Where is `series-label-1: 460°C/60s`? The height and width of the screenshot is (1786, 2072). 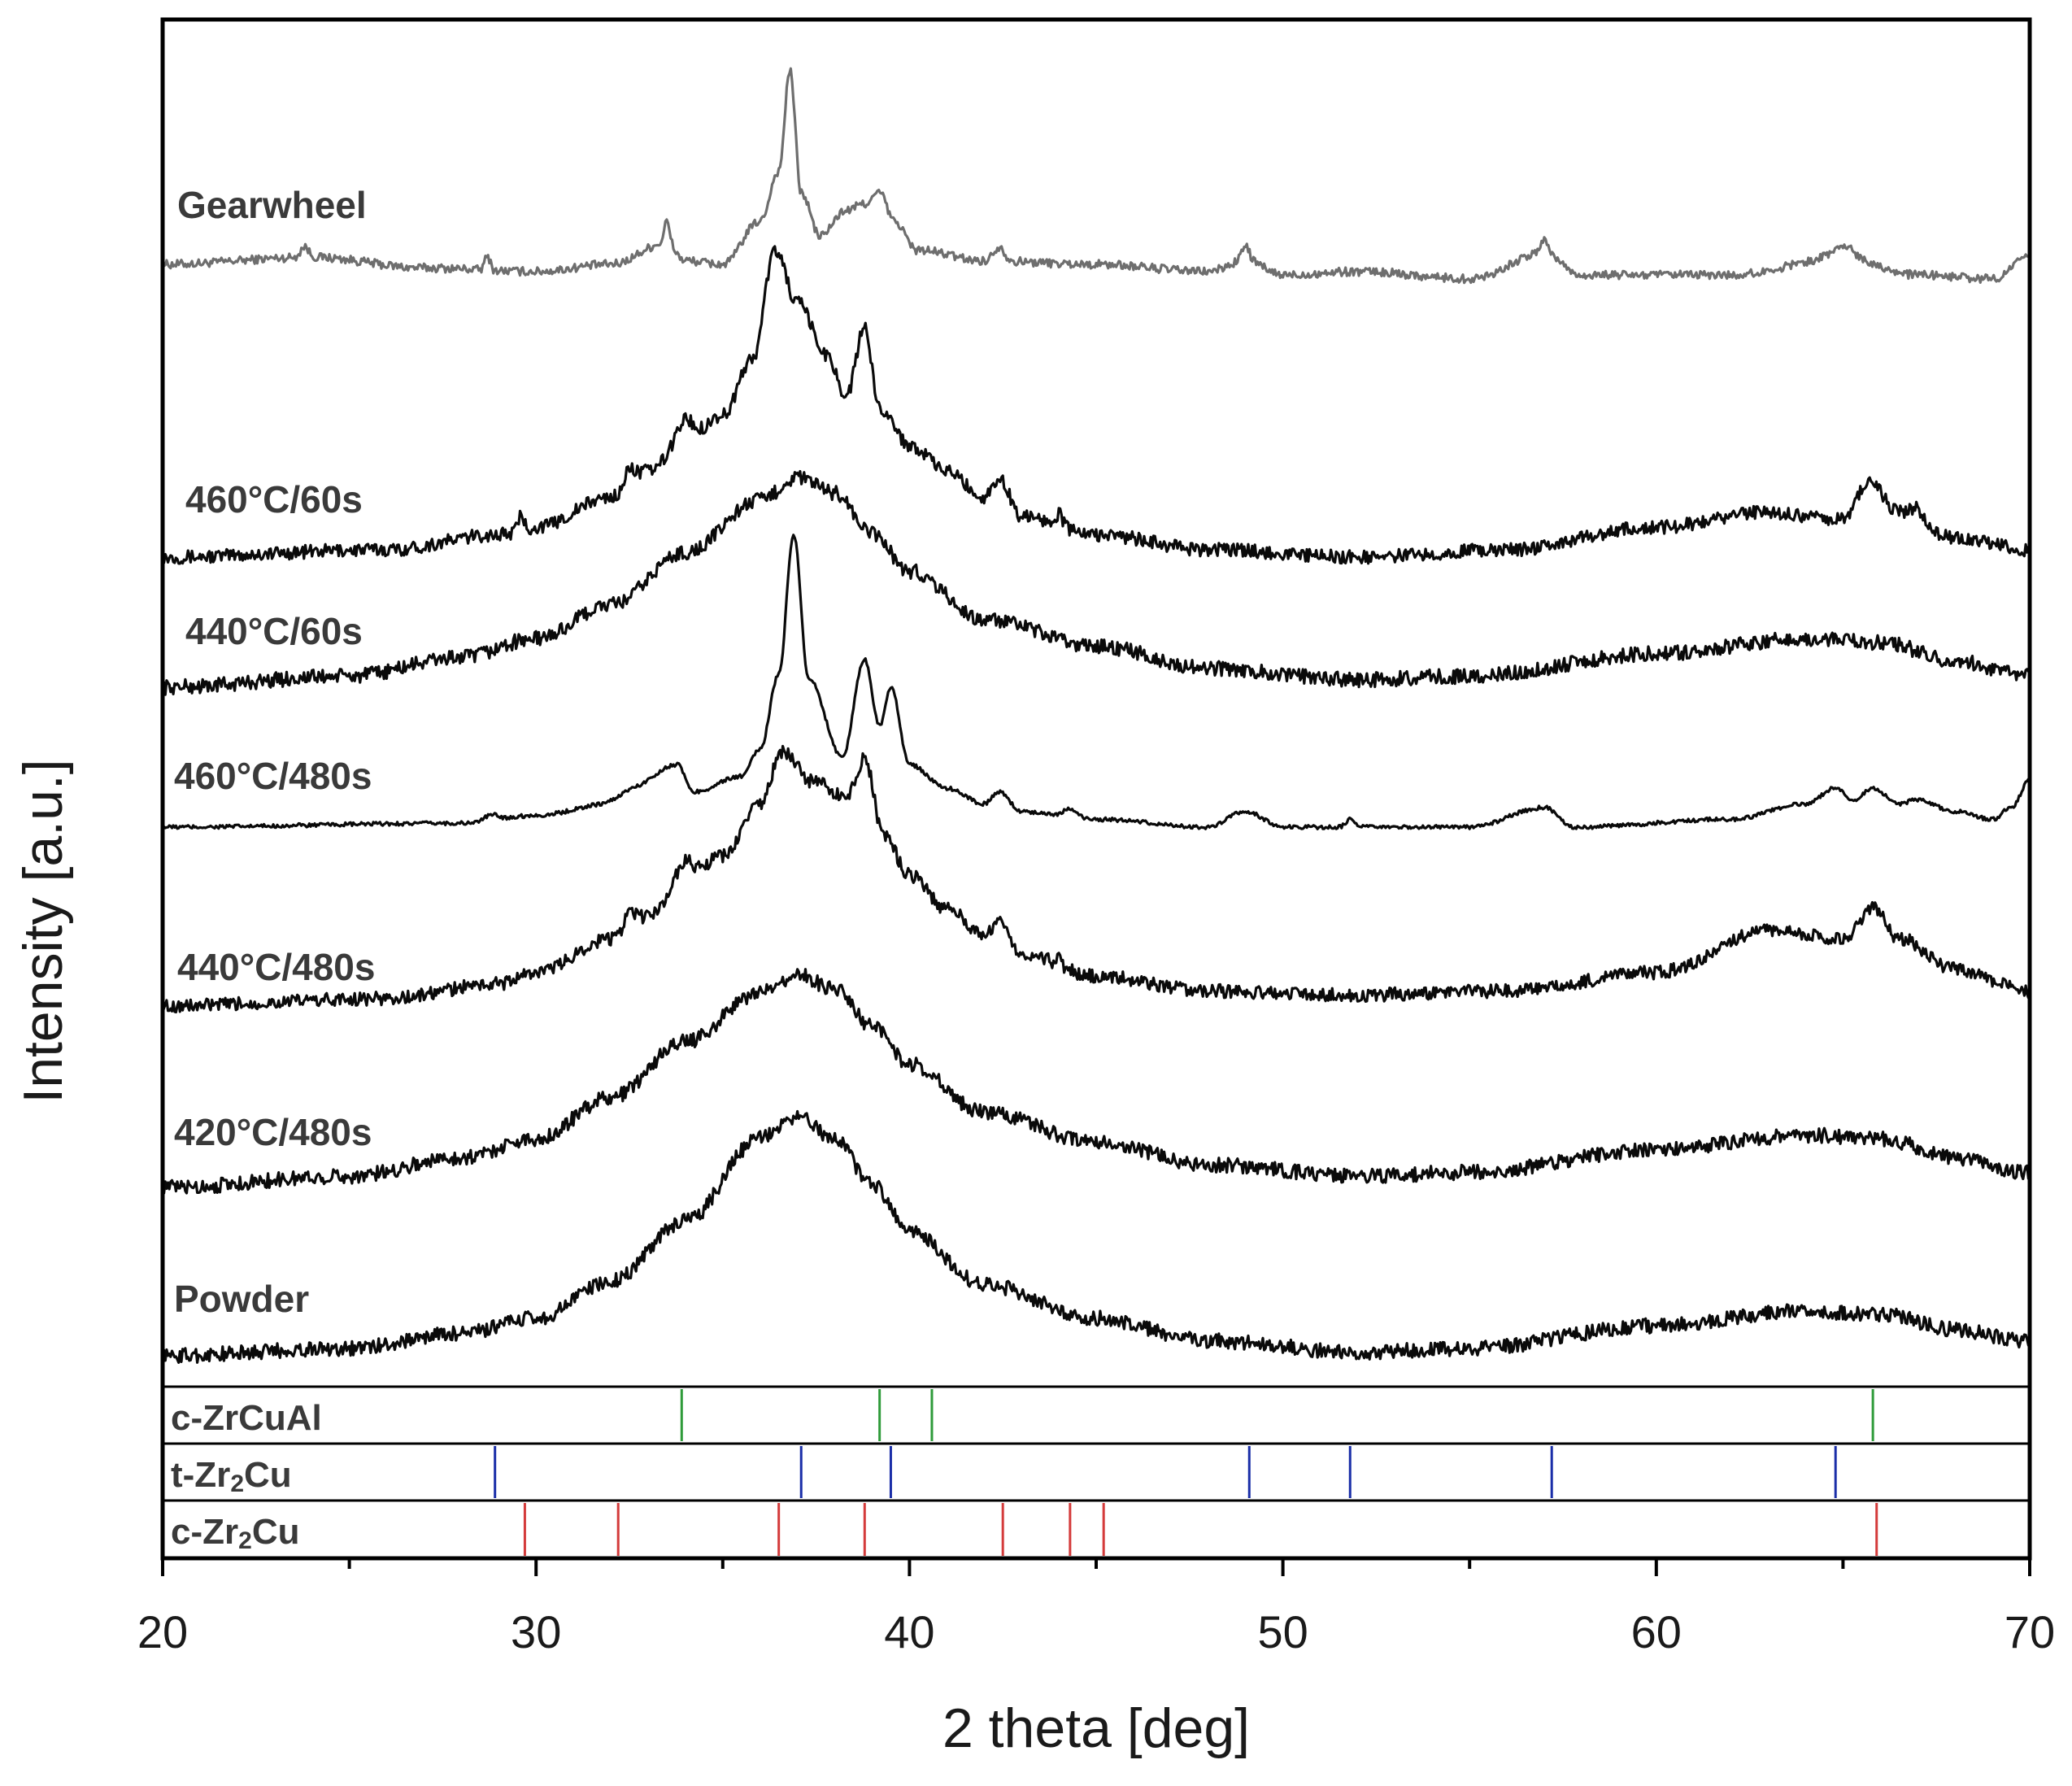 series-label-1: 460°C/60s is located at coordinates (274, 500).